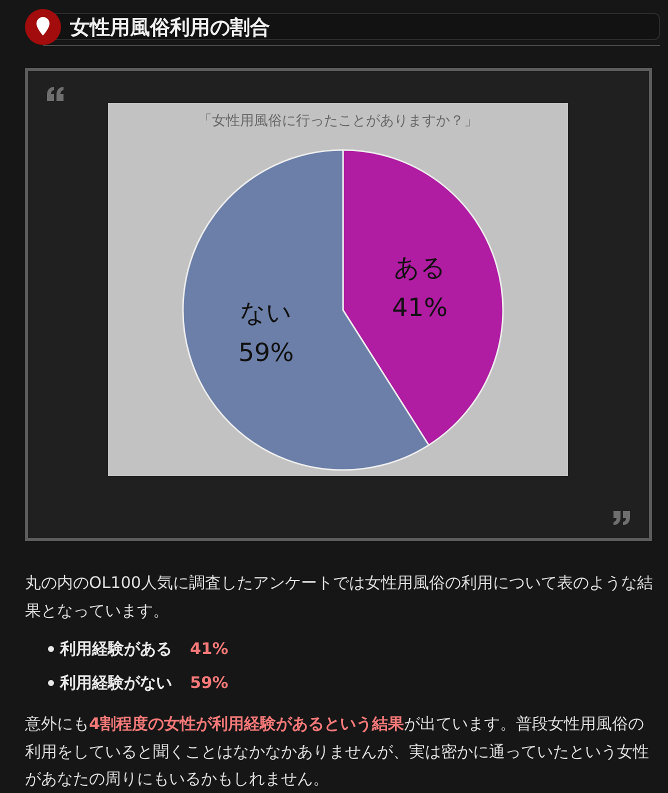 The width and height of the screenshot is (668, 793). Describe the element at coordinates (420, 307) in the screenshot. I see `data-label: 41%` at that location.